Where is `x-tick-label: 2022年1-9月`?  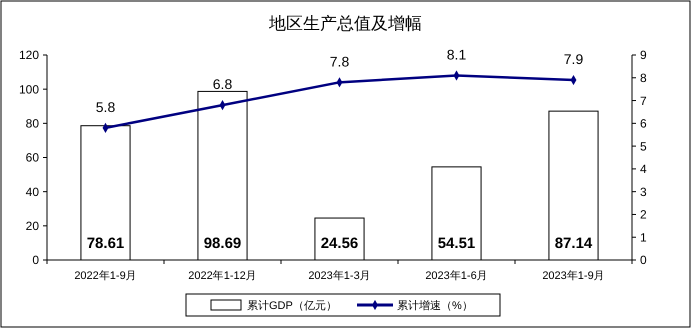
x-tick-label: 2022年1-9月 is located at coordinates (105, 276).